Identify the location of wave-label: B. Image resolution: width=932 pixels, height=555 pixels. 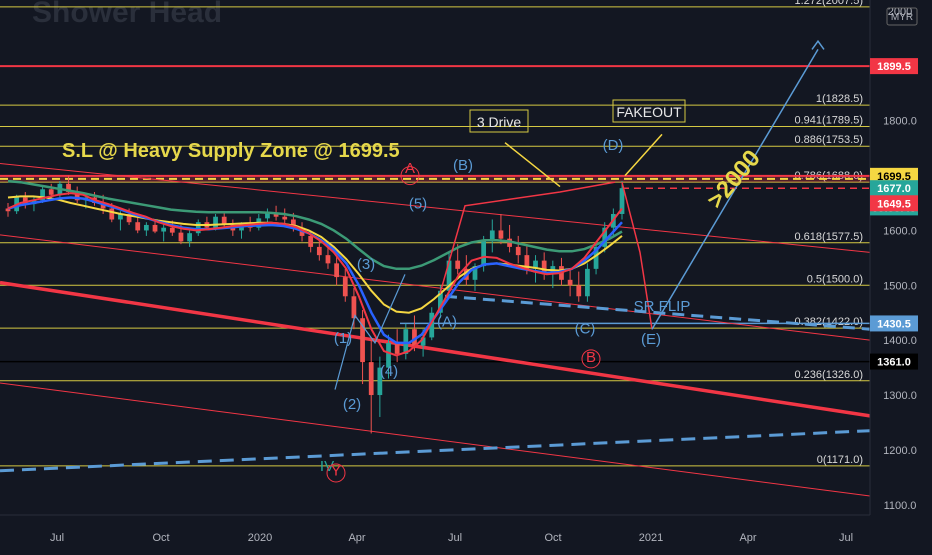
(591, 357).